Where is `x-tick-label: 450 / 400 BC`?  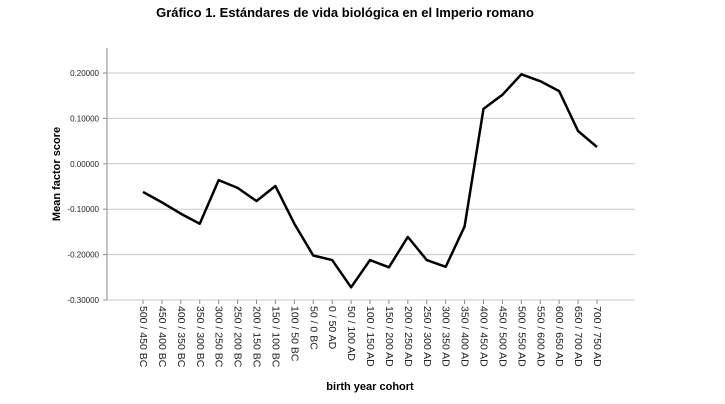
x-tick-label: 450 / 400 BC is located at coordinates (162, 337).